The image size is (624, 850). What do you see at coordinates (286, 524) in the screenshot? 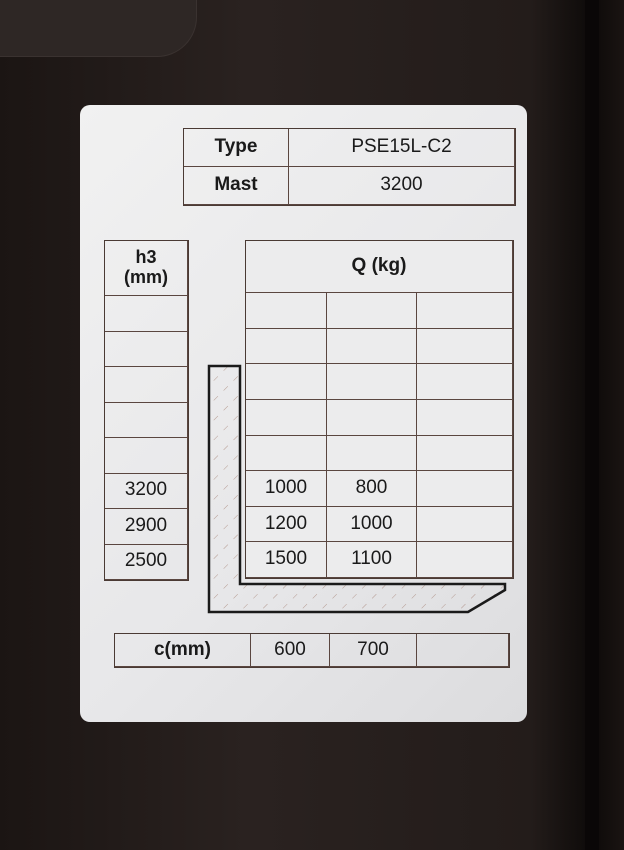
I see `q-cell: 1200` at bounding box center [286, 524].